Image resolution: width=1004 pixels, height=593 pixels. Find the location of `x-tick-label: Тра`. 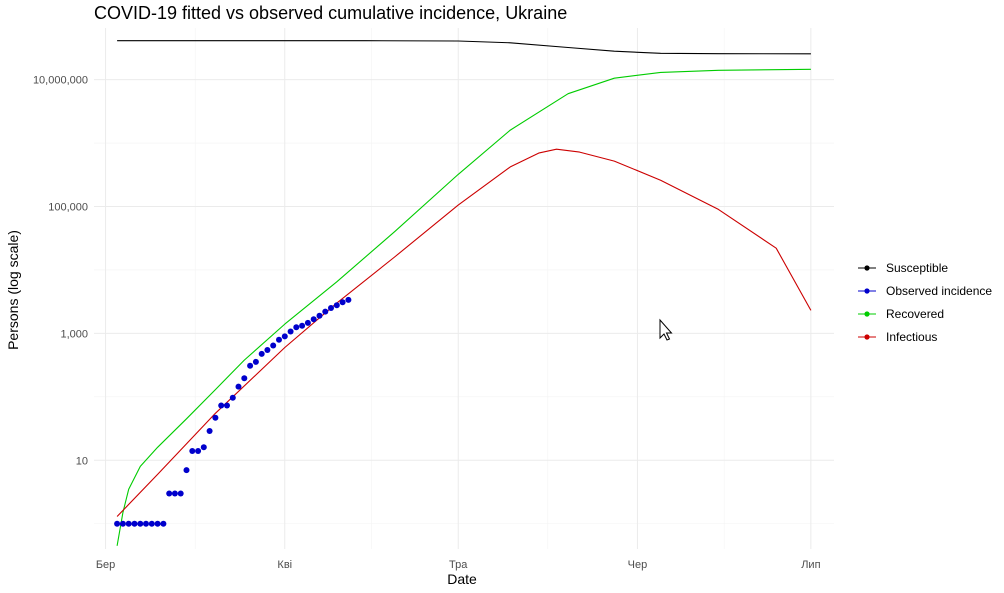

x-tick-label: Тра is located at coordinates (458, 565).